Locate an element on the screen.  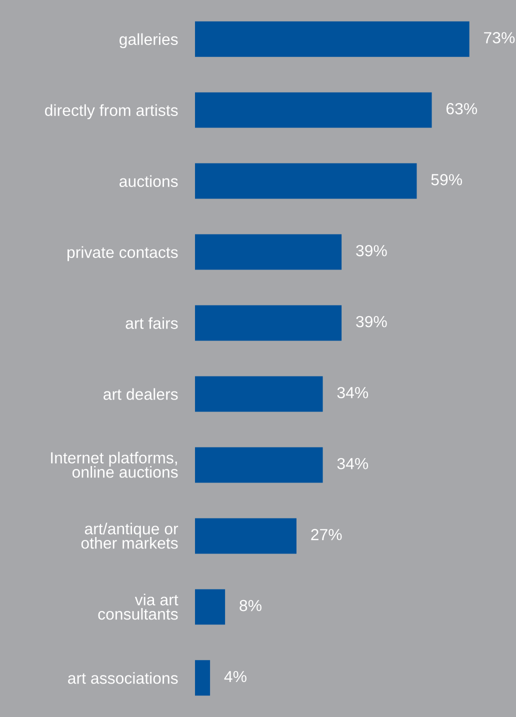
y-tick-label: auctions is located at coordinates (149, 181).